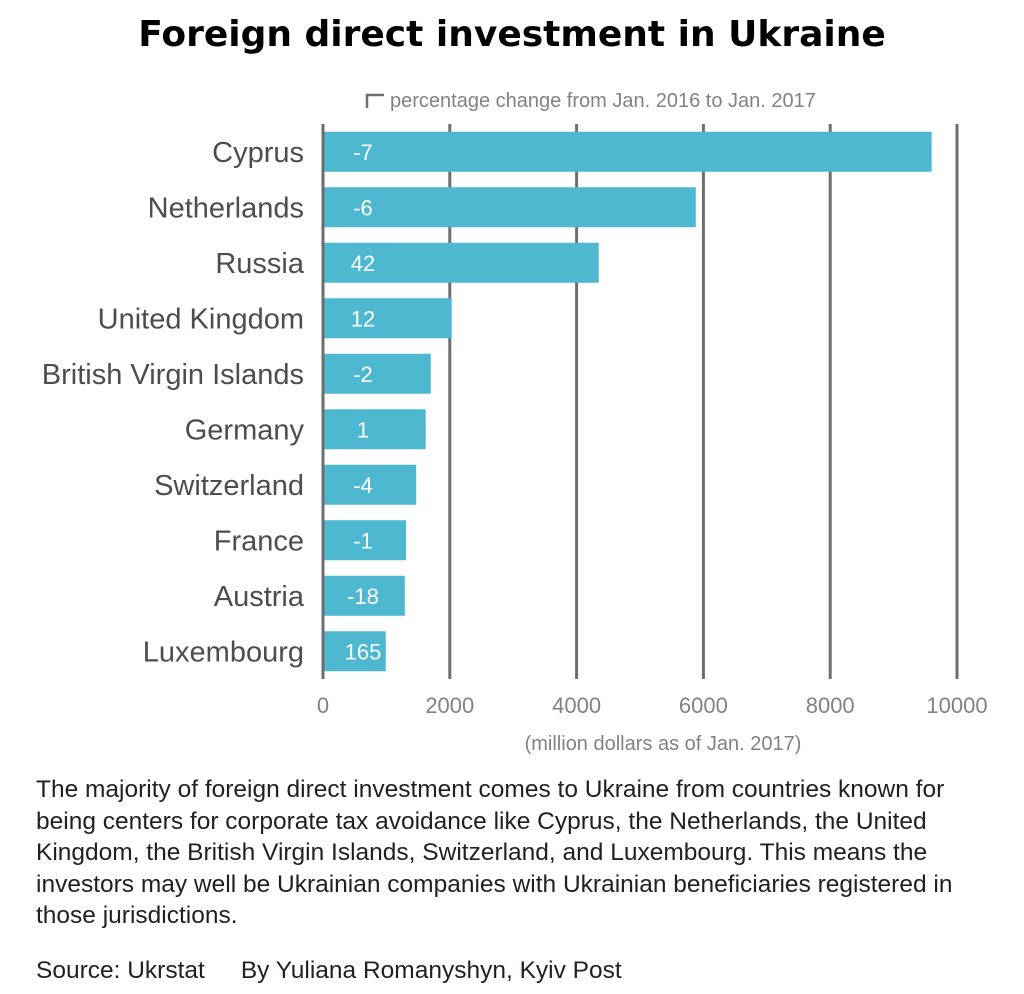 The height and width of the screenshot is (994, 1024). I want to click on bar-data-label: -1, so click(363, 540).